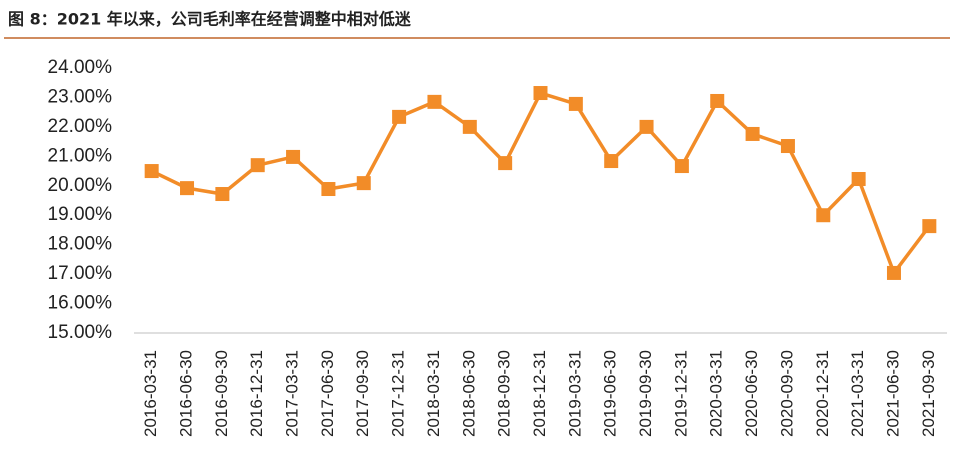 Image resolution: width=956 pixels, height=468 pixels. I want to click on x-tick-label: 2017-06-30, so click(327, 393).